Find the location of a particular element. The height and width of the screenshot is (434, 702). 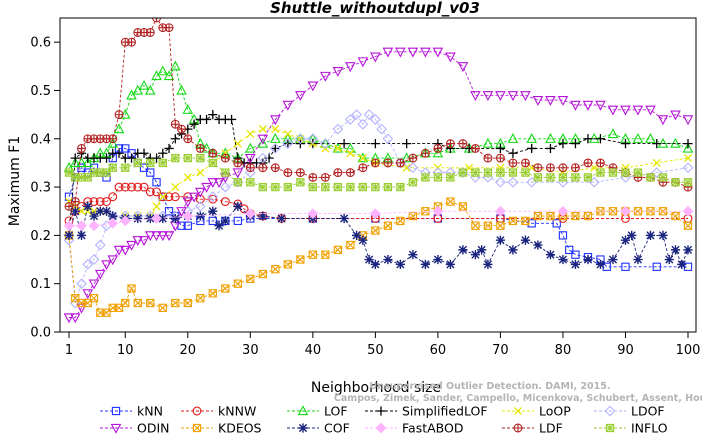

legend-label: LDF is located at coordinates (551, 427).